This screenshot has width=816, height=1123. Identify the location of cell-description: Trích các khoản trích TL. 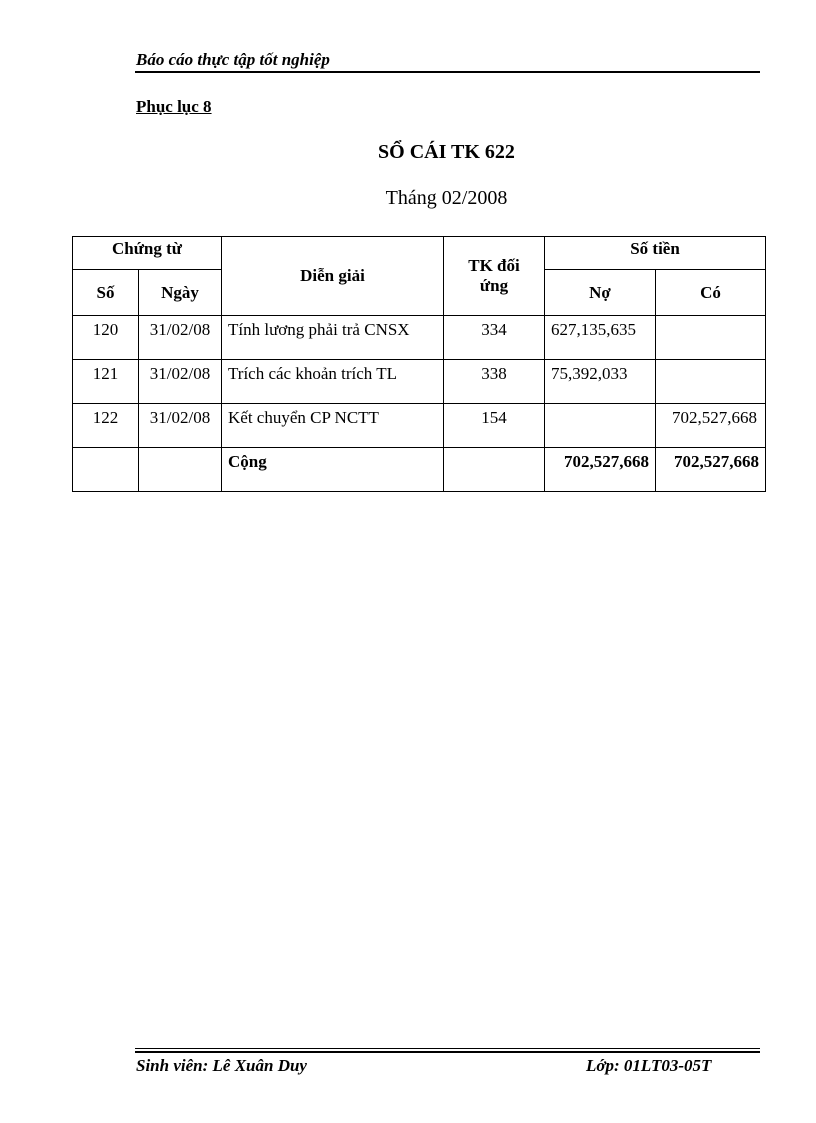
(332, 381).